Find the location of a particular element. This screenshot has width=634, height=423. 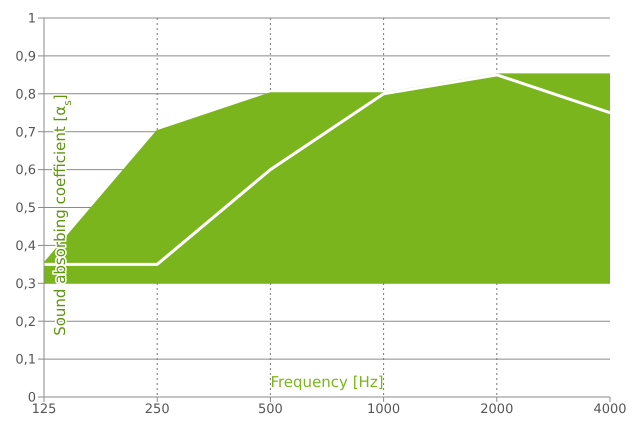

x-tick-label: 250 is located at coordinates (157, 410).